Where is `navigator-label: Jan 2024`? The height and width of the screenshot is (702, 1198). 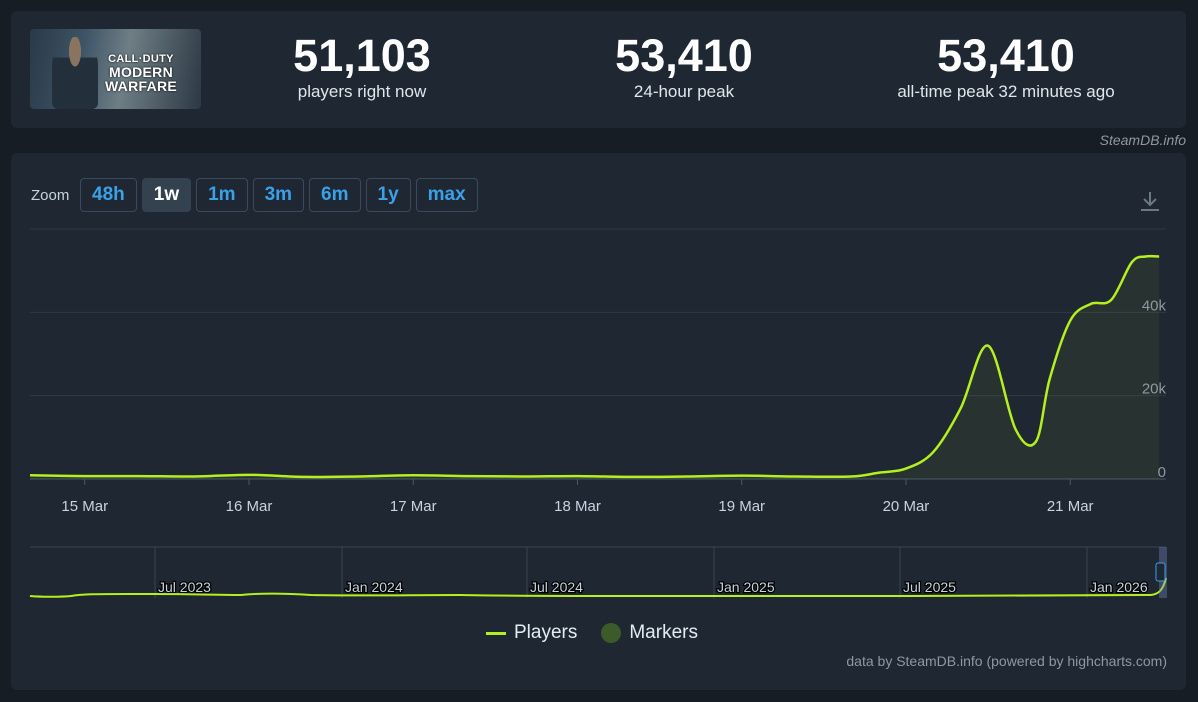
navigator-label: Jan 2024 is located at coordinates (374, 587).